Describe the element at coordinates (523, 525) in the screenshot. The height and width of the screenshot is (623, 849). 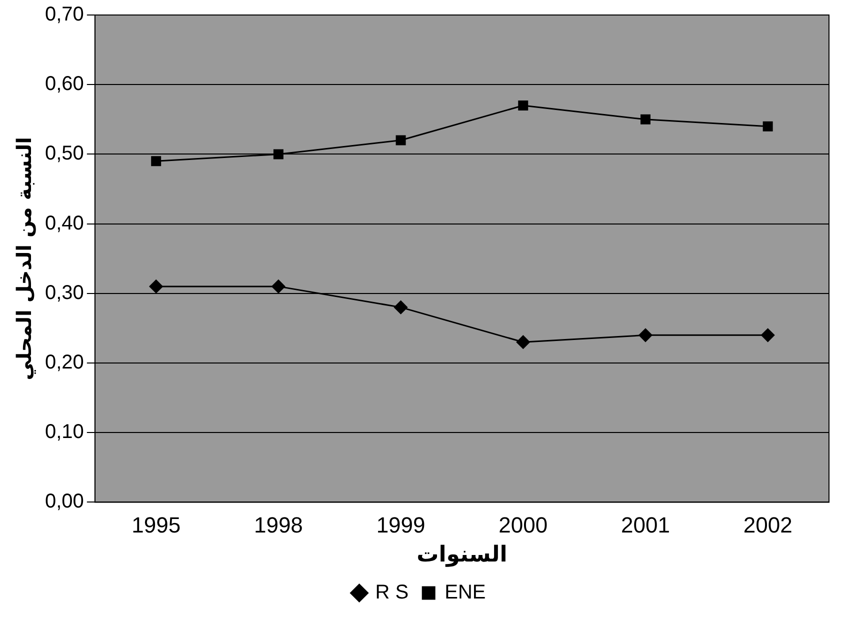
I see `x-tick-label: 2000` at that location.